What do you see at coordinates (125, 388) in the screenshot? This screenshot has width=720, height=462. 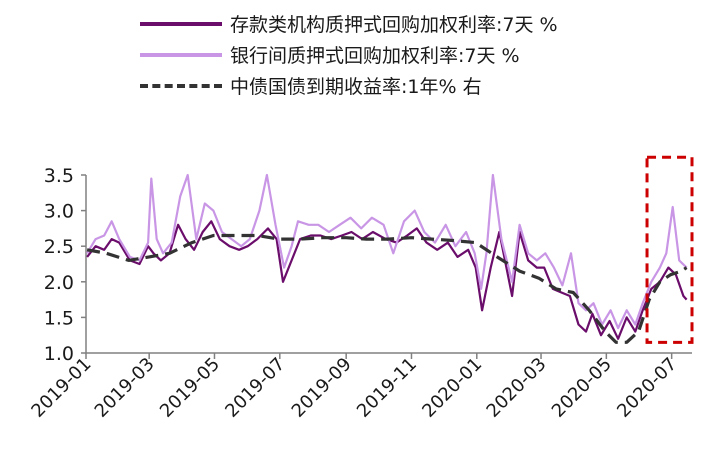 I see `x-tick-label: 2019-03` at bounding box center [125, 388].